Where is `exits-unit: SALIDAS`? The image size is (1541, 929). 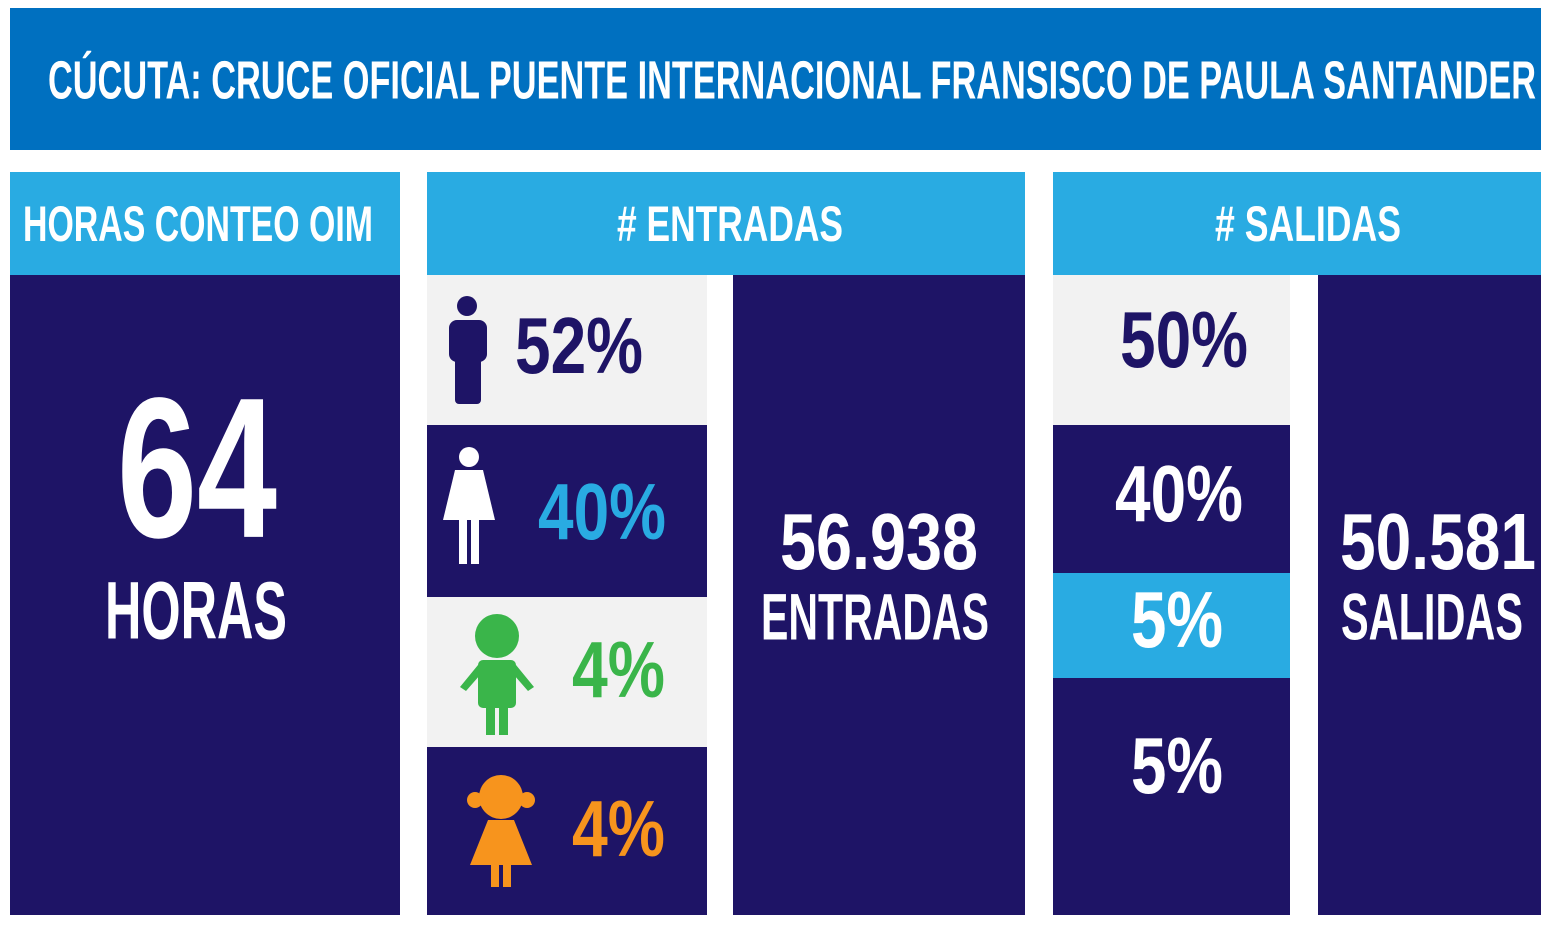
exits-unit: SALIDAS is located at coordinates (1432, 616).